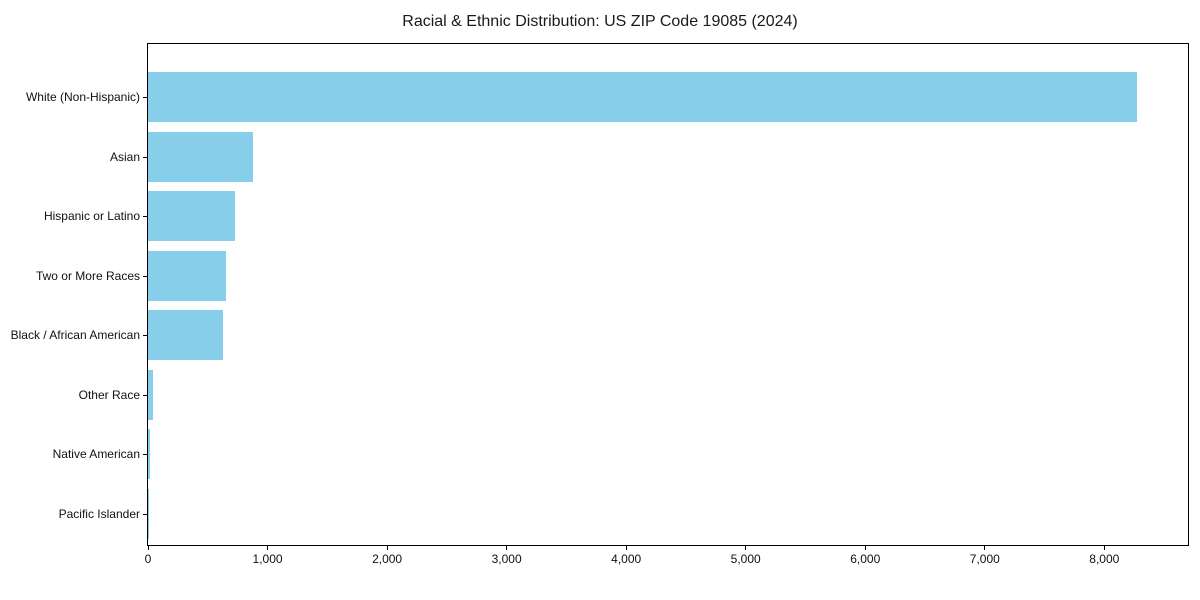  What do you see at coordinates (99, 513) in the screenshot?
I see `y-tick-label: Pacific Islander` at bounding box center [99, 513].